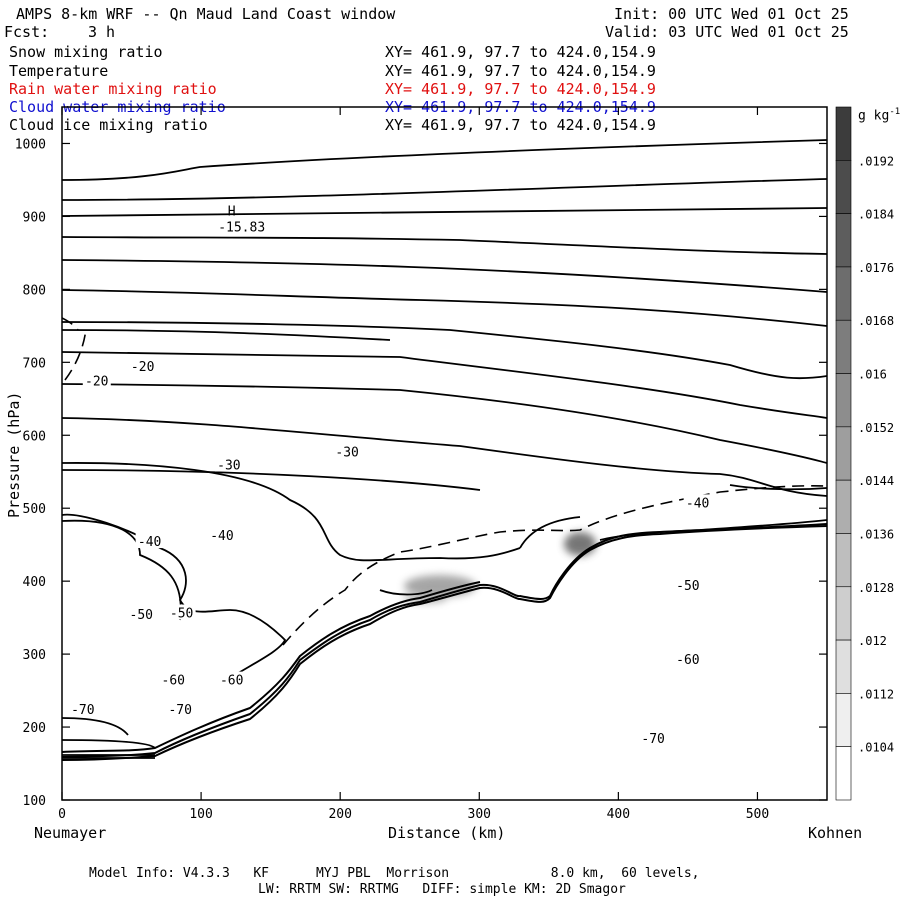 The image size is (900, 900). What do you see at coordinates (34, 436) in the screenshot?
I see `y-tick-label: 600` at bounding box center [34, 436].